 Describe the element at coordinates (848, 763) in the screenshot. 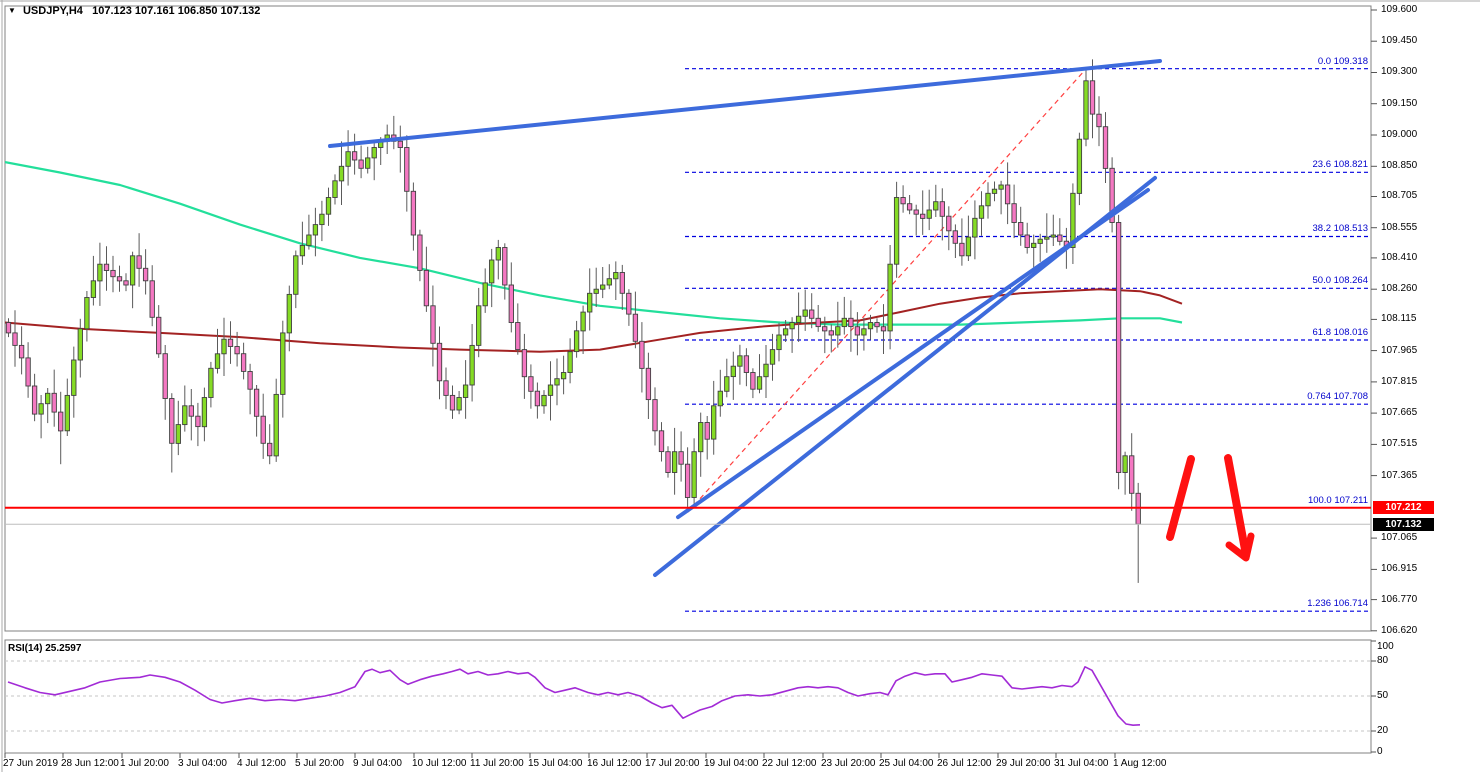

I see `time-axis-label: 23 Jul 20:00` at that location.